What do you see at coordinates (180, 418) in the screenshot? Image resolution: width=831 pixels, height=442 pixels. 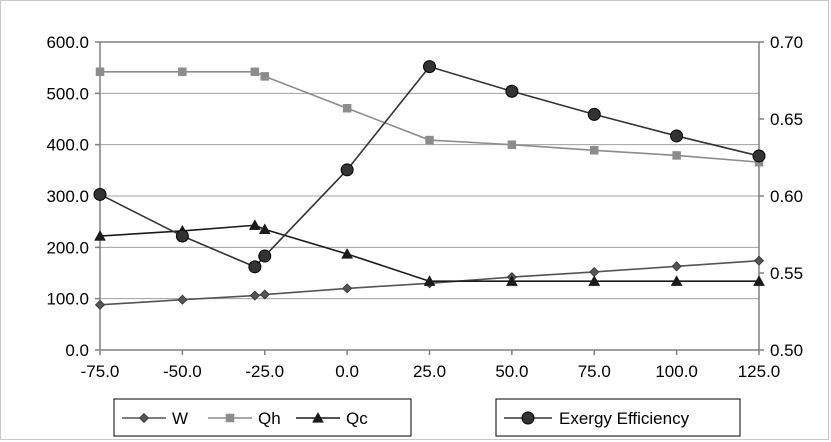 I see `legend-label: W` at bounding box center [180, 418].